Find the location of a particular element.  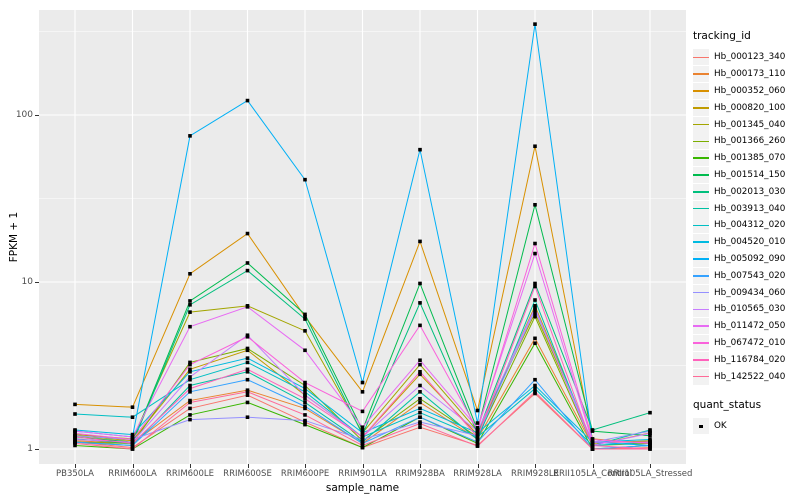

legend-item-label: Hb_142522_040 is located at coordinates (750, 376).